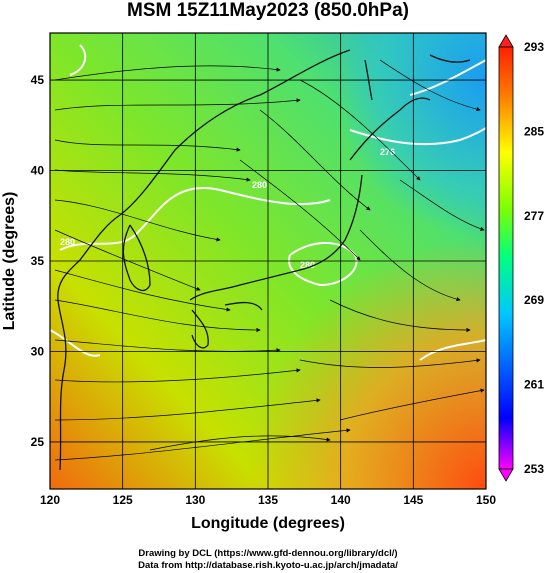 Image resolution: width=548 pixels, height=573 pixels. I want to click on honshu-coast, so click(276, 237).